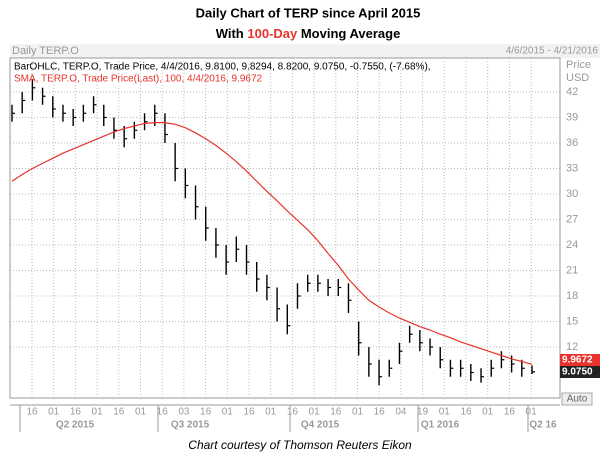  I want to click on x-tick-label: 04, so click(401, 412).